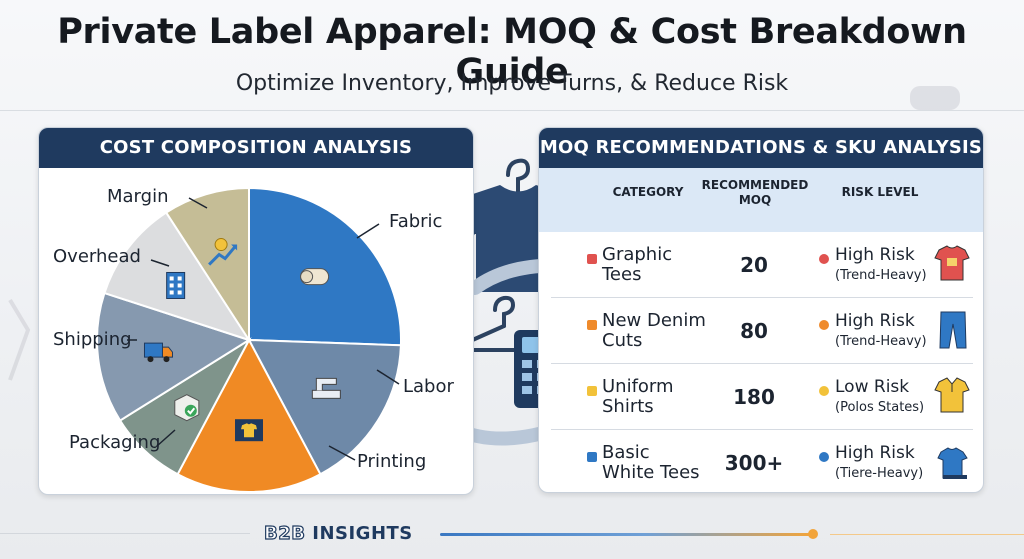 This screenshot has width=1024, height=559. I want to click on risk-level: Low Risk, so click(872, 387).